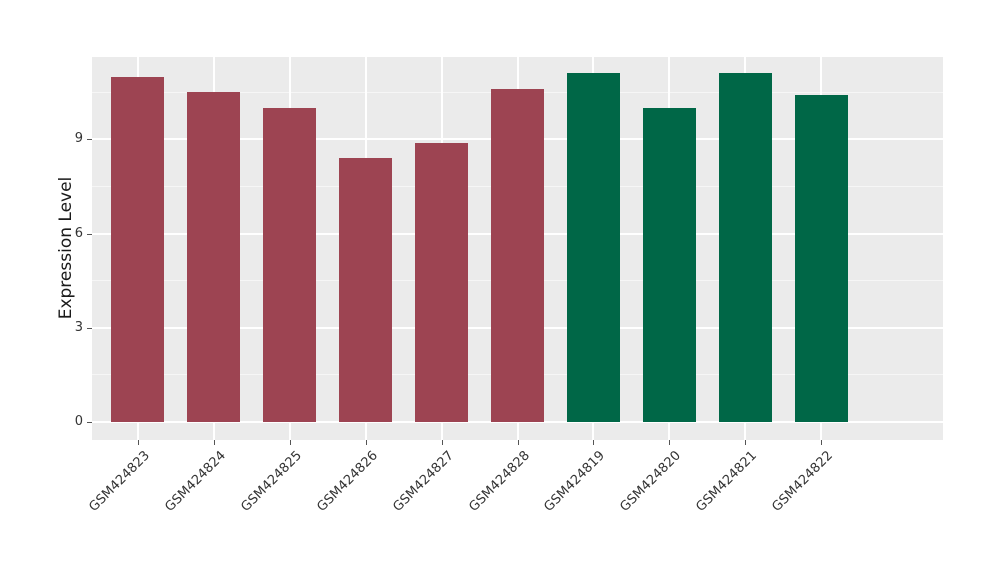 This screenshot has height=580, width=1000. I want to click on bar-GSM424819, so click(593, 247).